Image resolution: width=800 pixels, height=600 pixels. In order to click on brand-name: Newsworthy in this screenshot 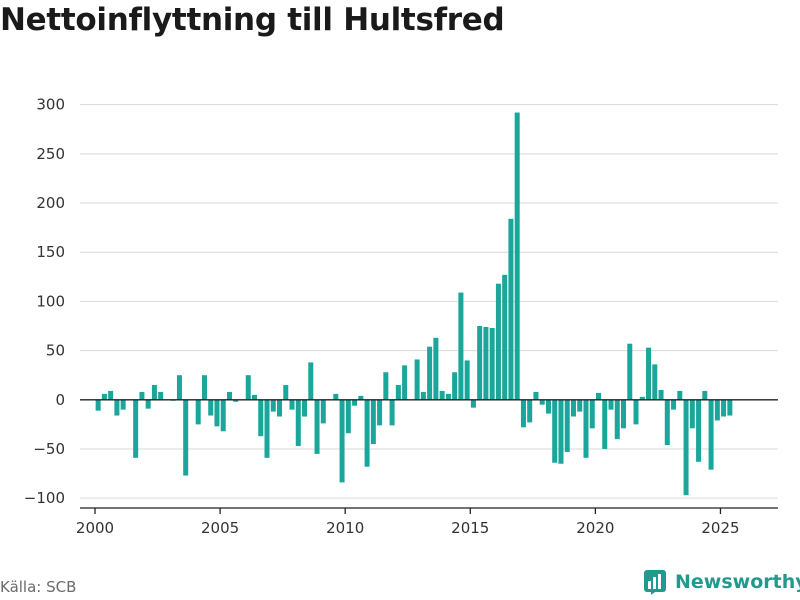, I will do `click(737, 582)`.